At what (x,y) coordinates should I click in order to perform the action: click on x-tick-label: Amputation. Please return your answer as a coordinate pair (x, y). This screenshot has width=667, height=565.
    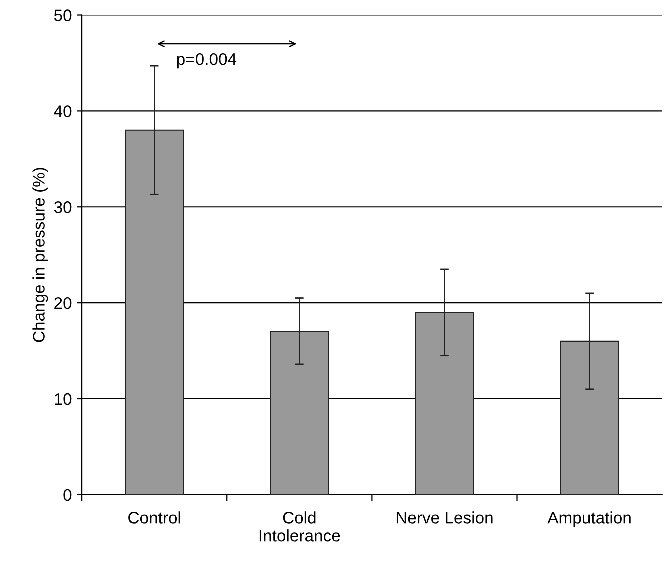
    Looking at the image, I should click on (589, 520).